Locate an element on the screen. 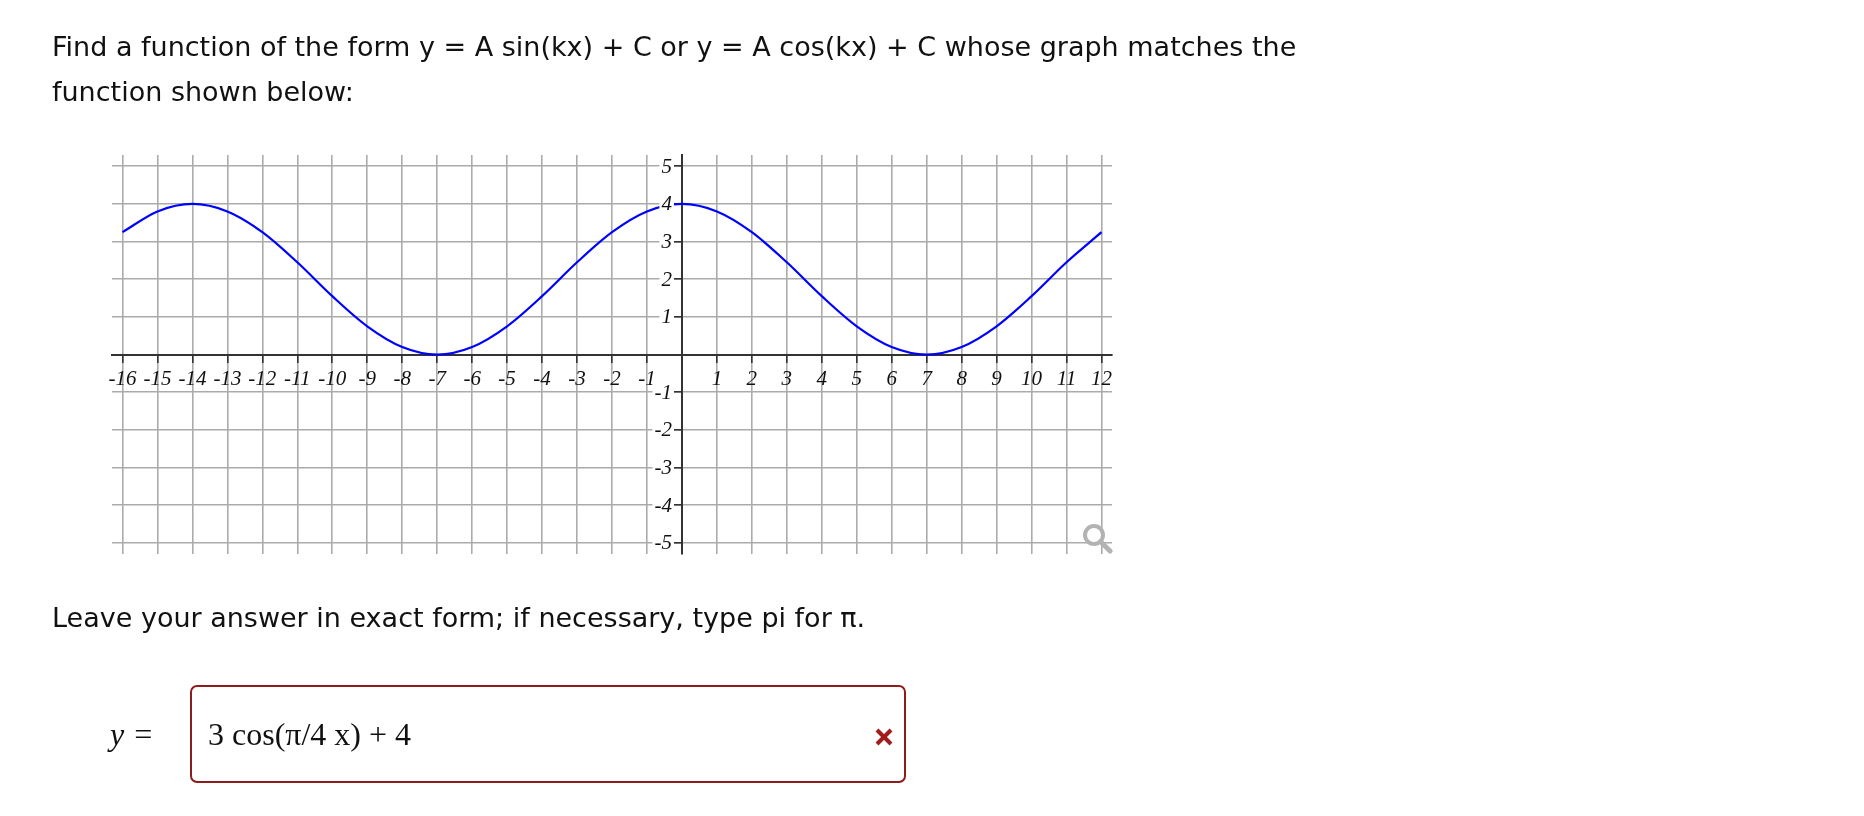  x-tick-label: -5 is located at coordinates (507, 377).